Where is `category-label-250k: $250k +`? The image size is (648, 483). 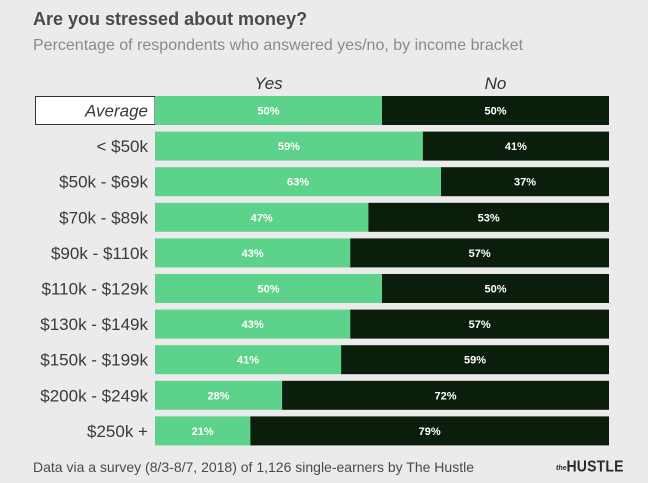
category-label-250k: $250k + is located at coordinates (117, 431).